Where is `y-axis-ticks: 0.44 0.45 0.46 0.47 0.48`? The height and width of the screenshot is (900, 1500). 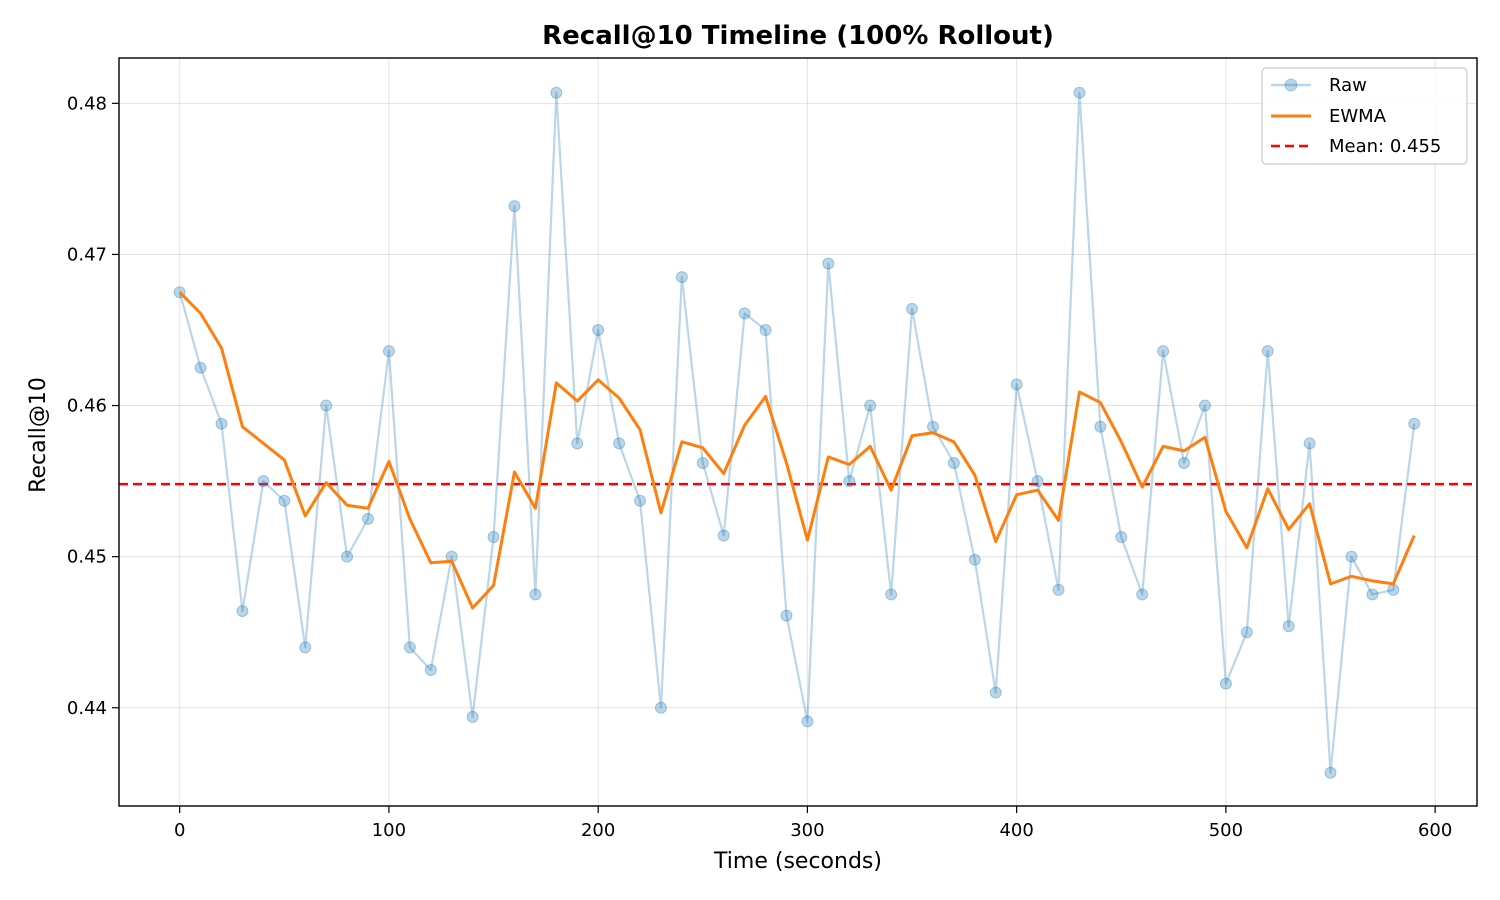
y-axis-ticks: 0.44 0.45 0.46 0.47 0.48 is located at coordinates (93, 406).